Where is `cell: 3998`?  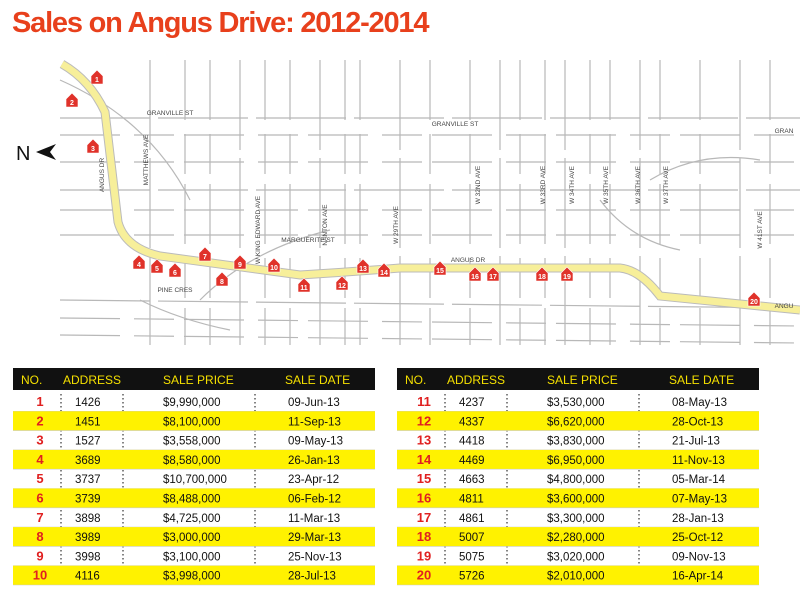
cell: 3998 is located at coordinates (88, 557).